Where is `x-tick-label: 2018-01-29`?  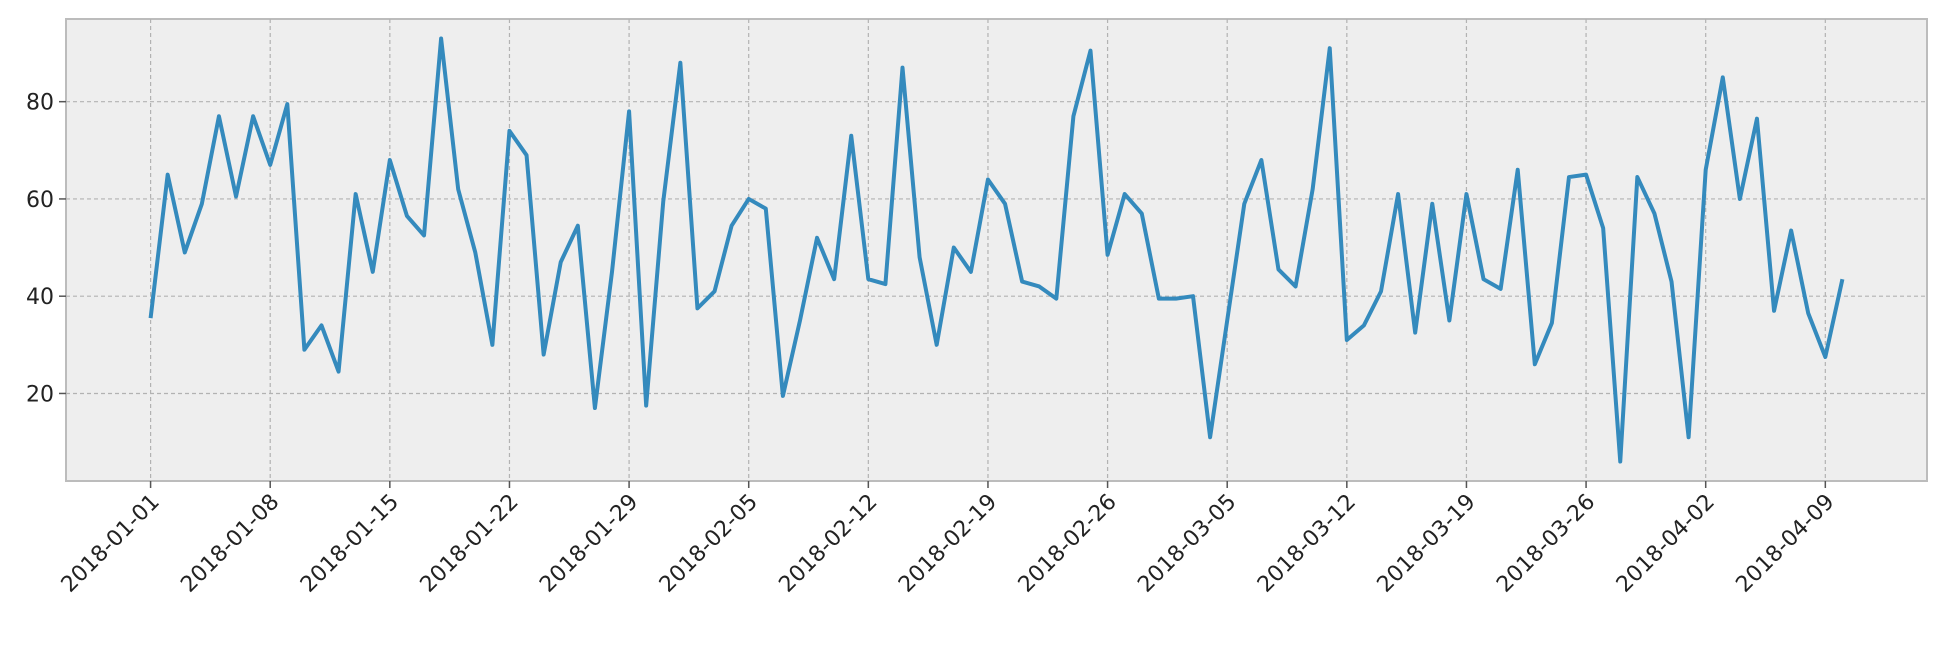
x-tick-label: 2018-01-29 is located at coordinates (589, 544).